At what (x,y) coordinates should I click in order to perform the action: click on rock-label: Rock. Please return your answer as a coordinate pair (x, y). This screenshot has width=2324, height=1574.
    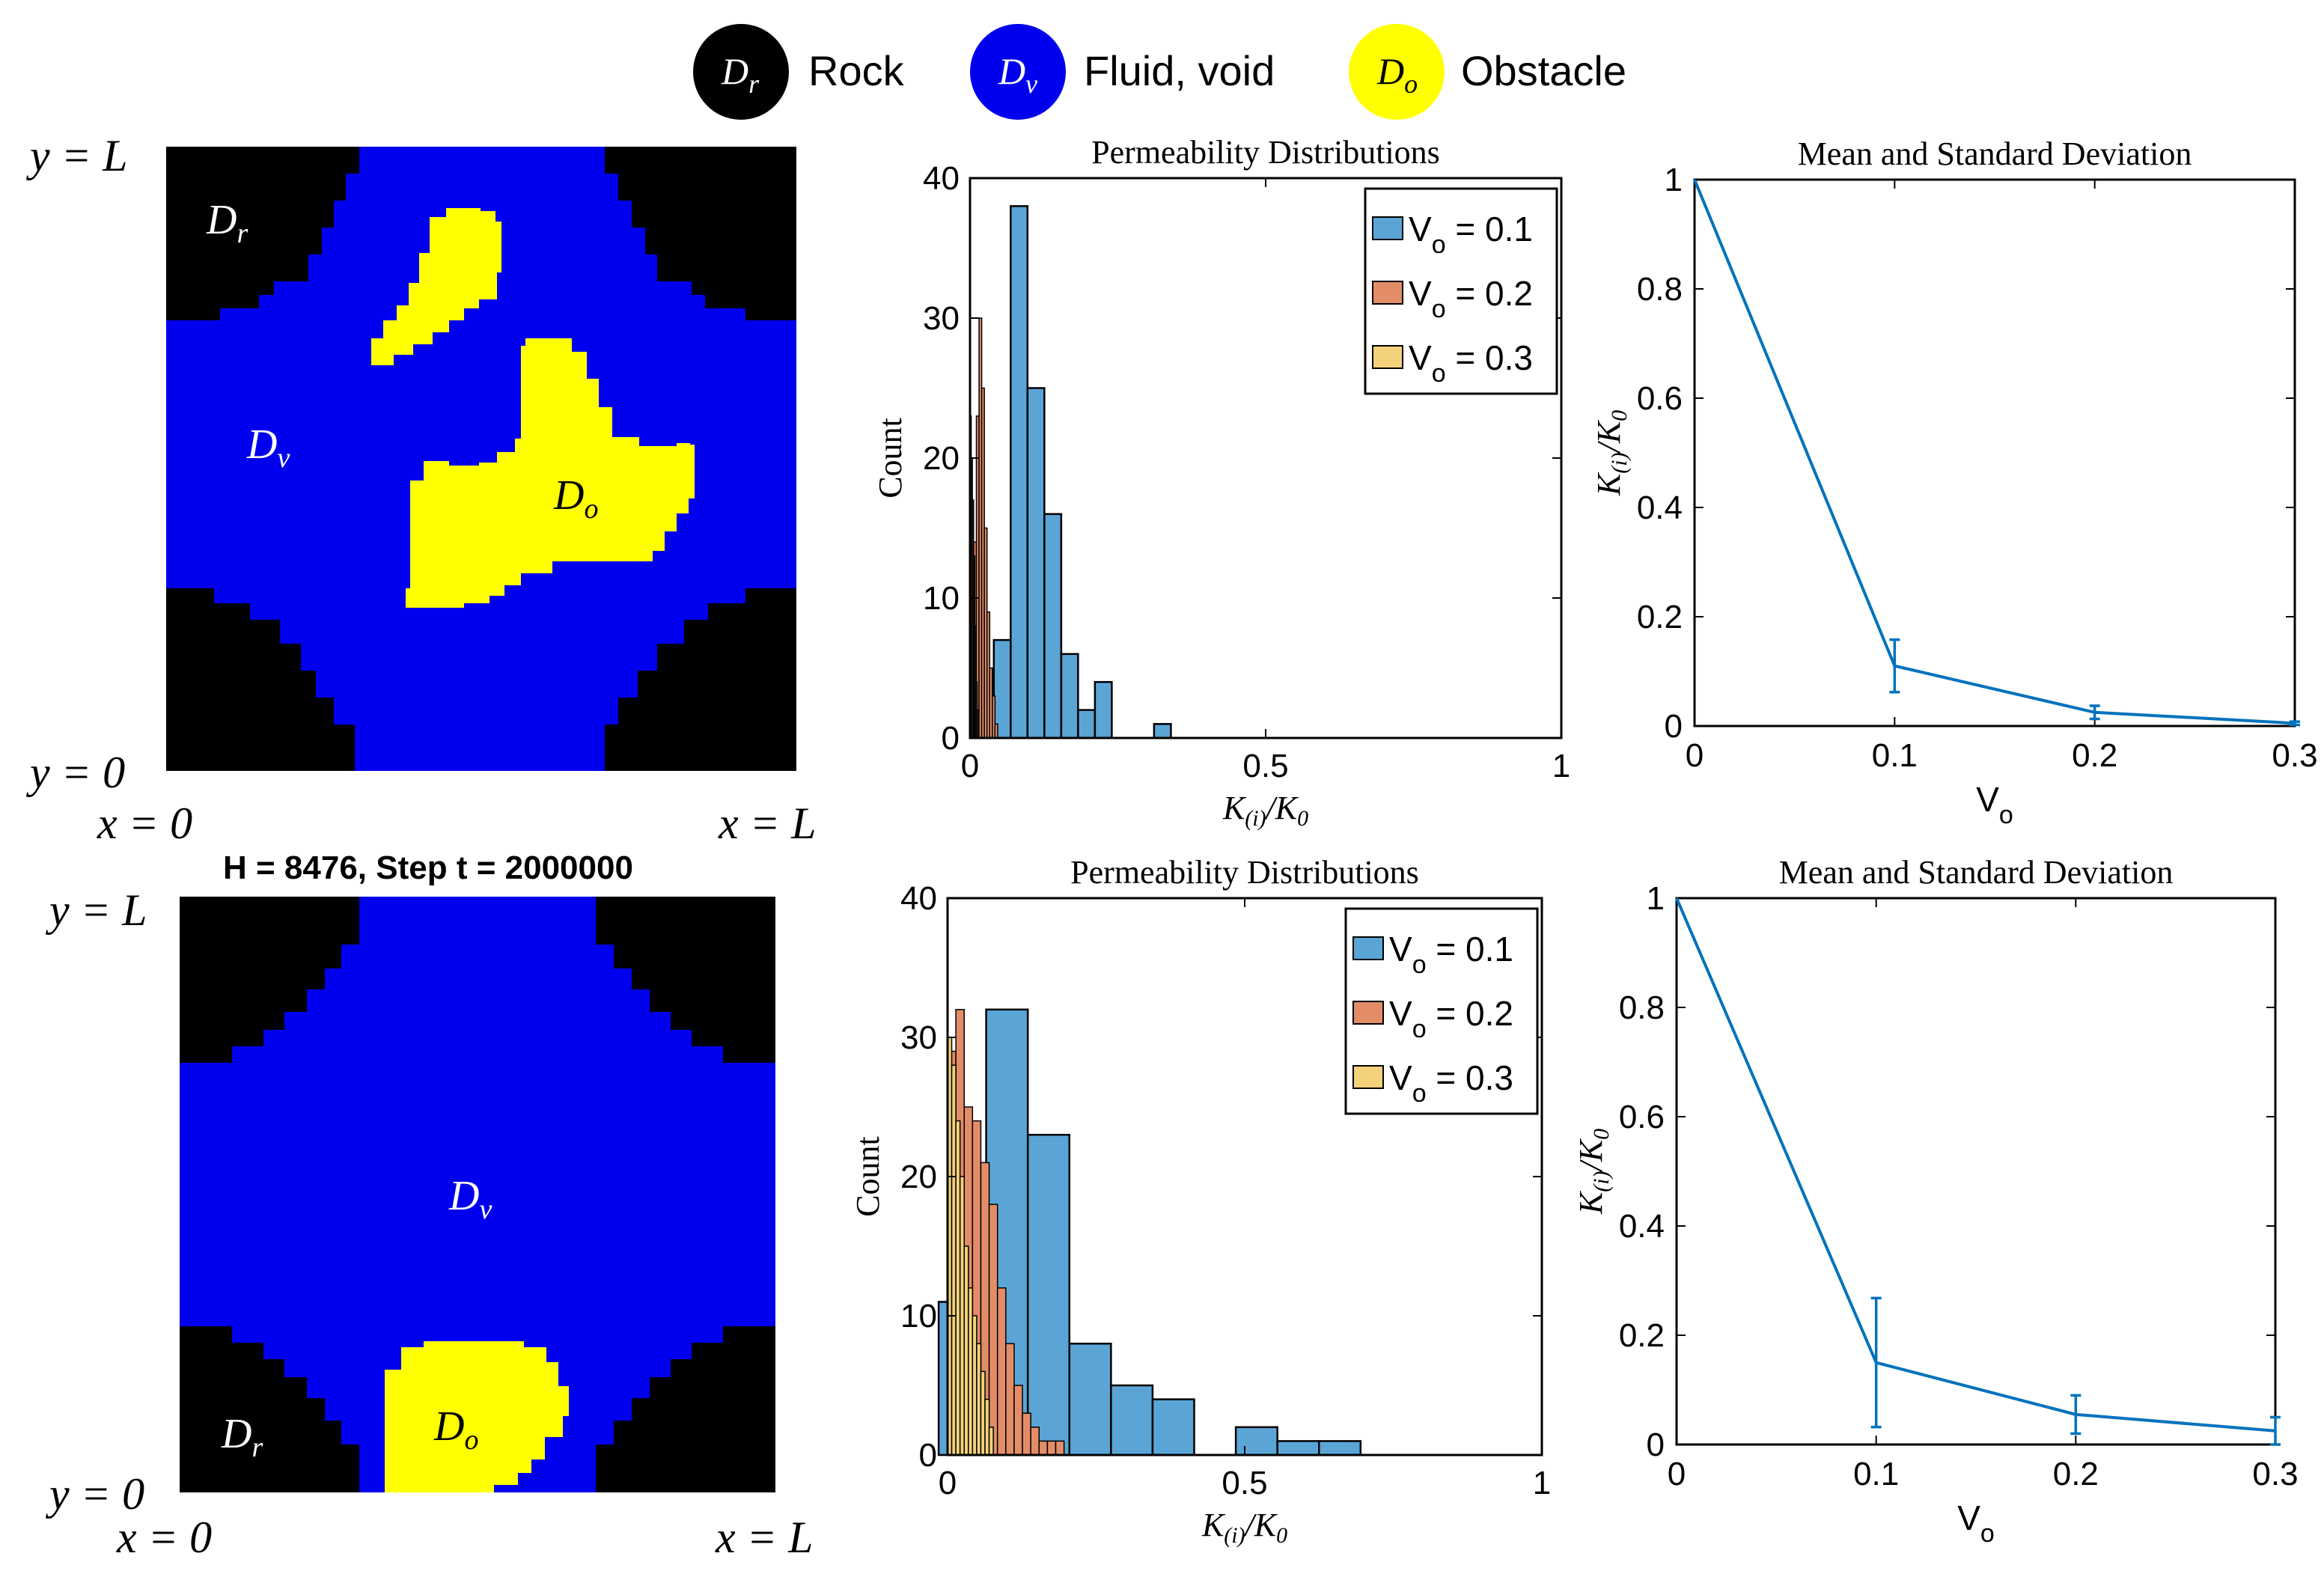
    Looking at the image, I should click on (856, 70).